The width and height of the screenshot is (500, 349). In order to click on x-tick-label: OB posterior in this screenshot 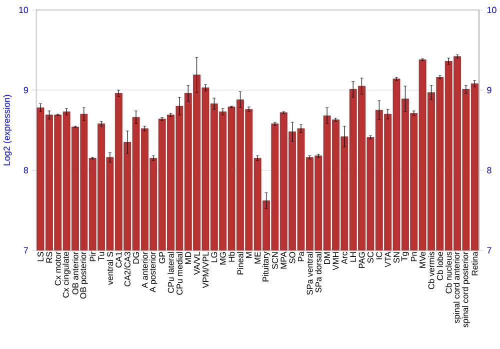, I will do `click(84, 275)`.